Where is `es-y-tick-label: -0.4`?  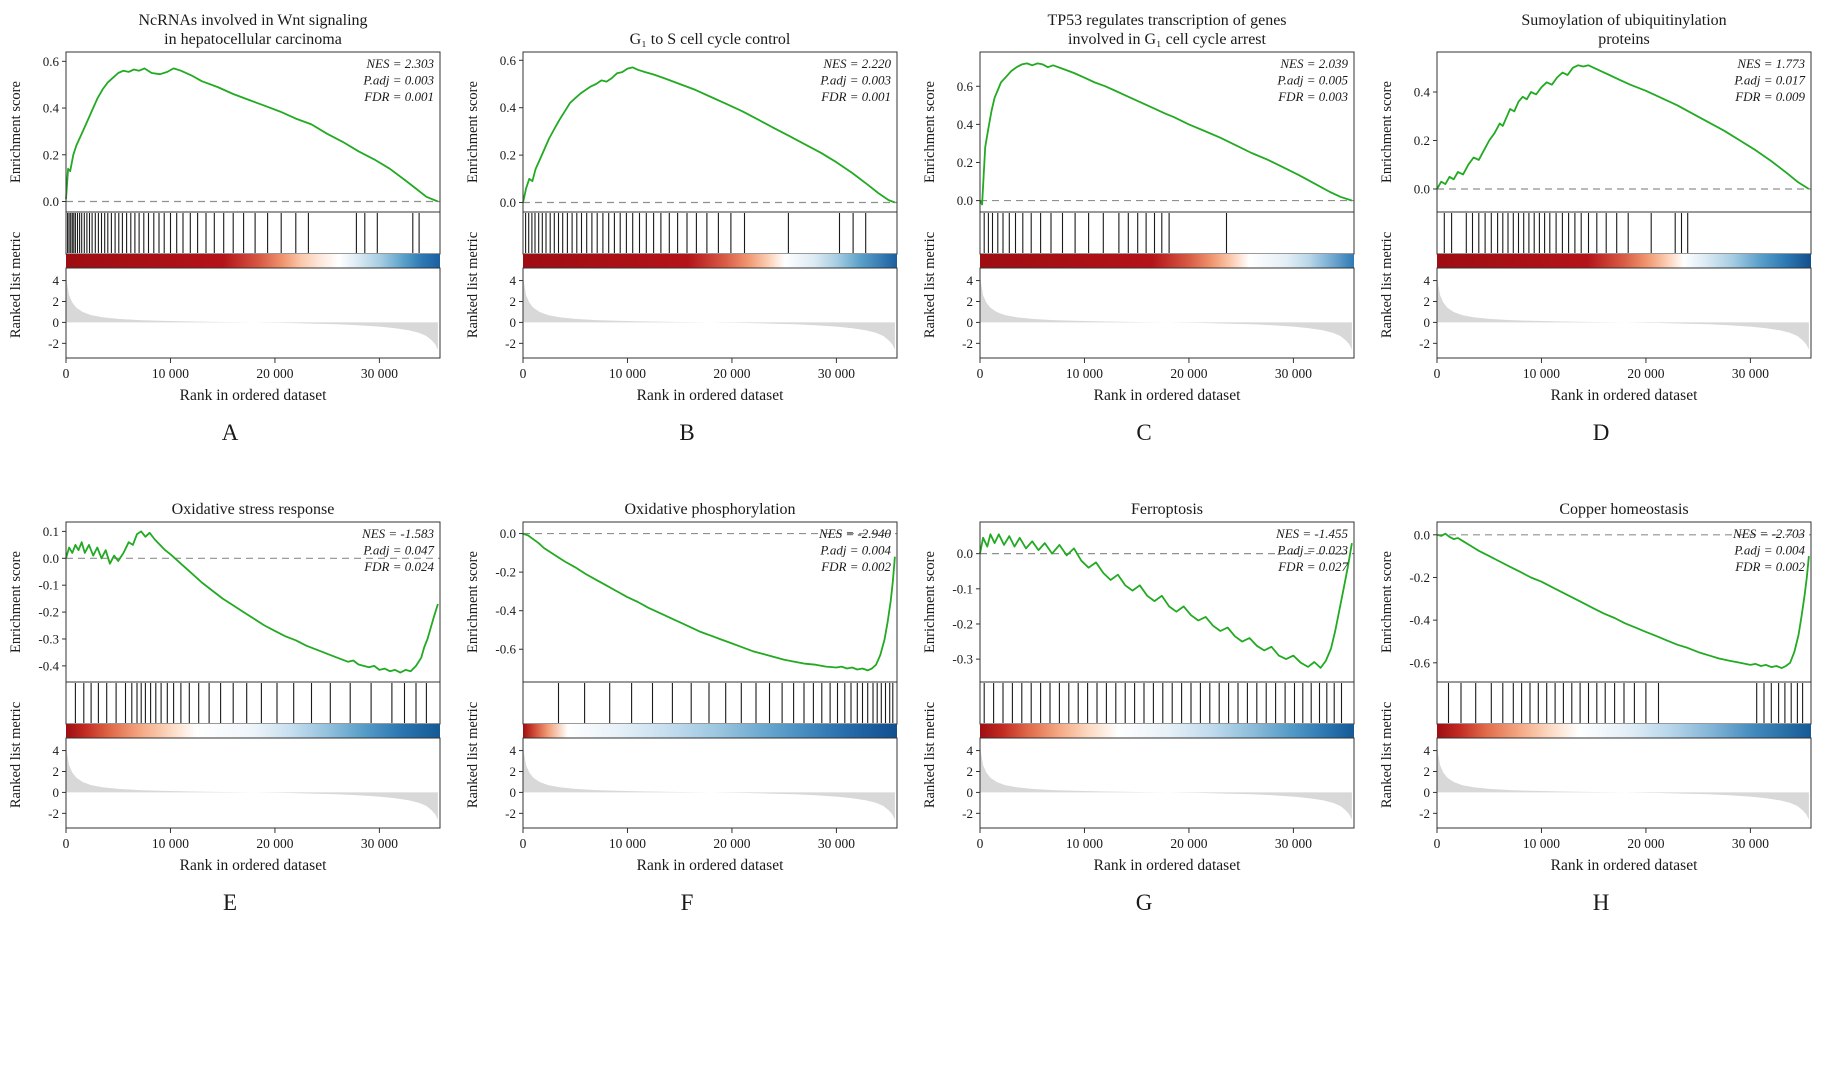 es-y-tick-label: -0.4 is located at coordinates (48, 665).